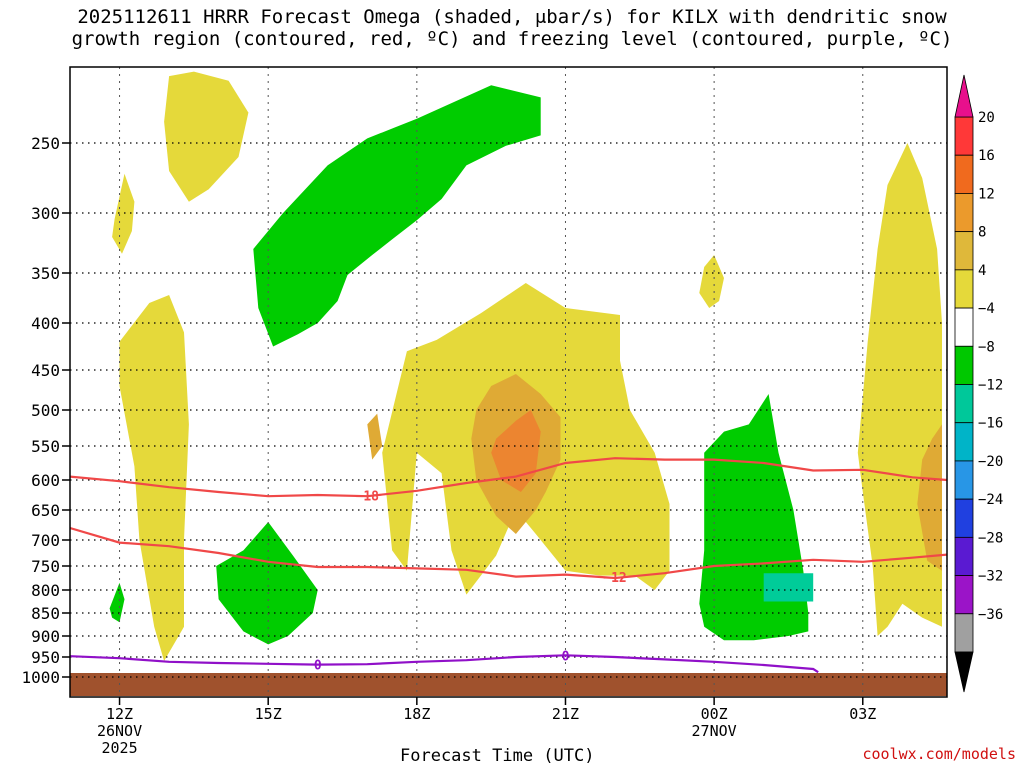 The image size is (1024, 768). Describe the element at coordinates (318, 666) in the screenshot. I see `contour-label-freezing-level-0: 0` at that location.